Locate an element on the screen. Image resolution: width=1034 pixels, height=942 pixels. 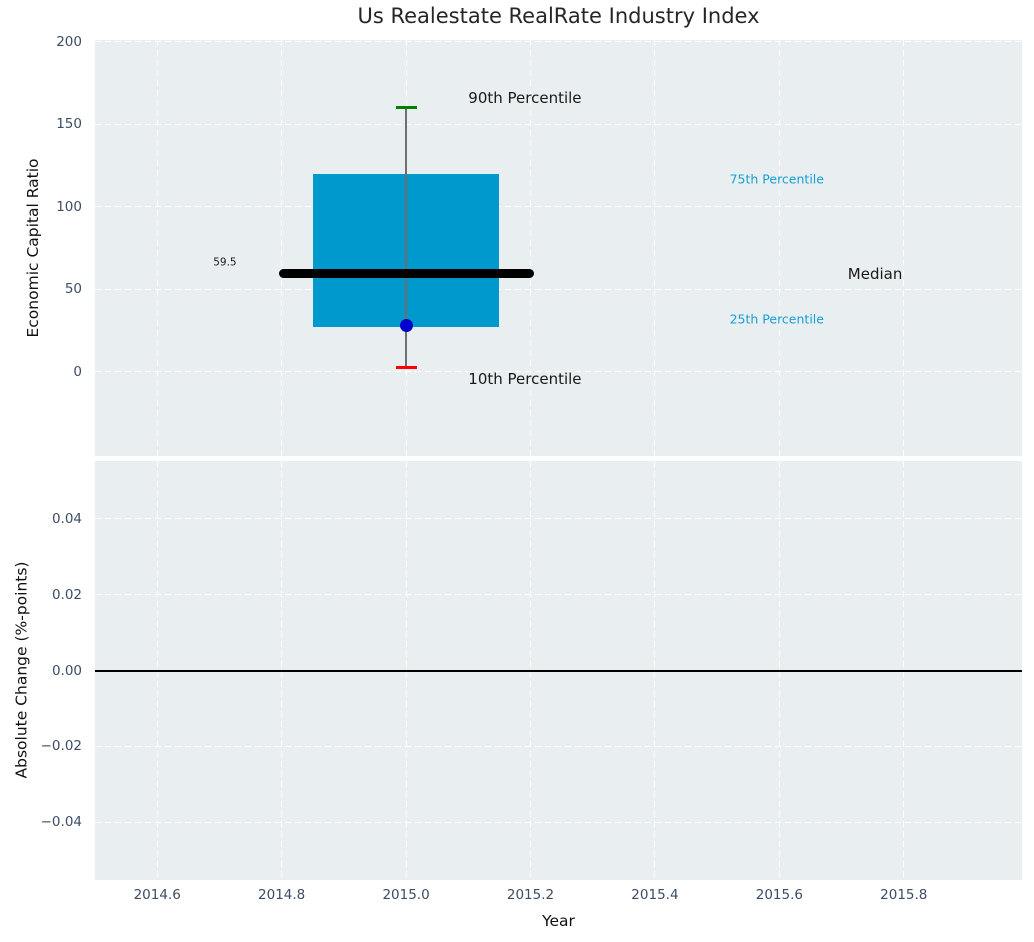
gridline-x-2015.8 is located at coordinates (904, 248).